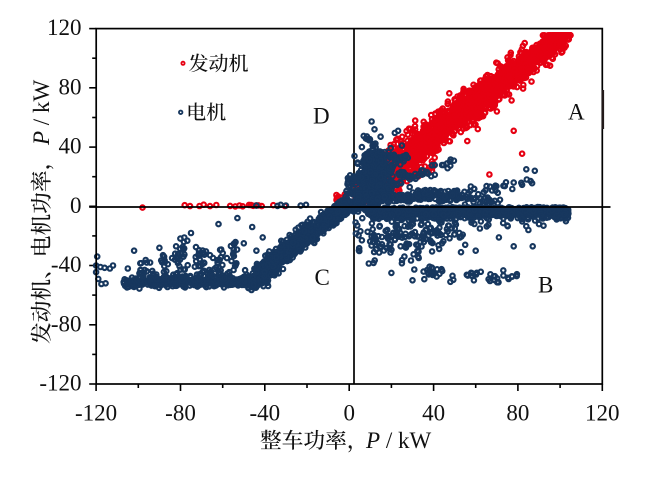 Image resolution: width=649 pixels, height=477 pixels. What do you see at coordinates (545, 285) in the screenshot?
I see `svg-text: B` at bounding box center [545, 285].